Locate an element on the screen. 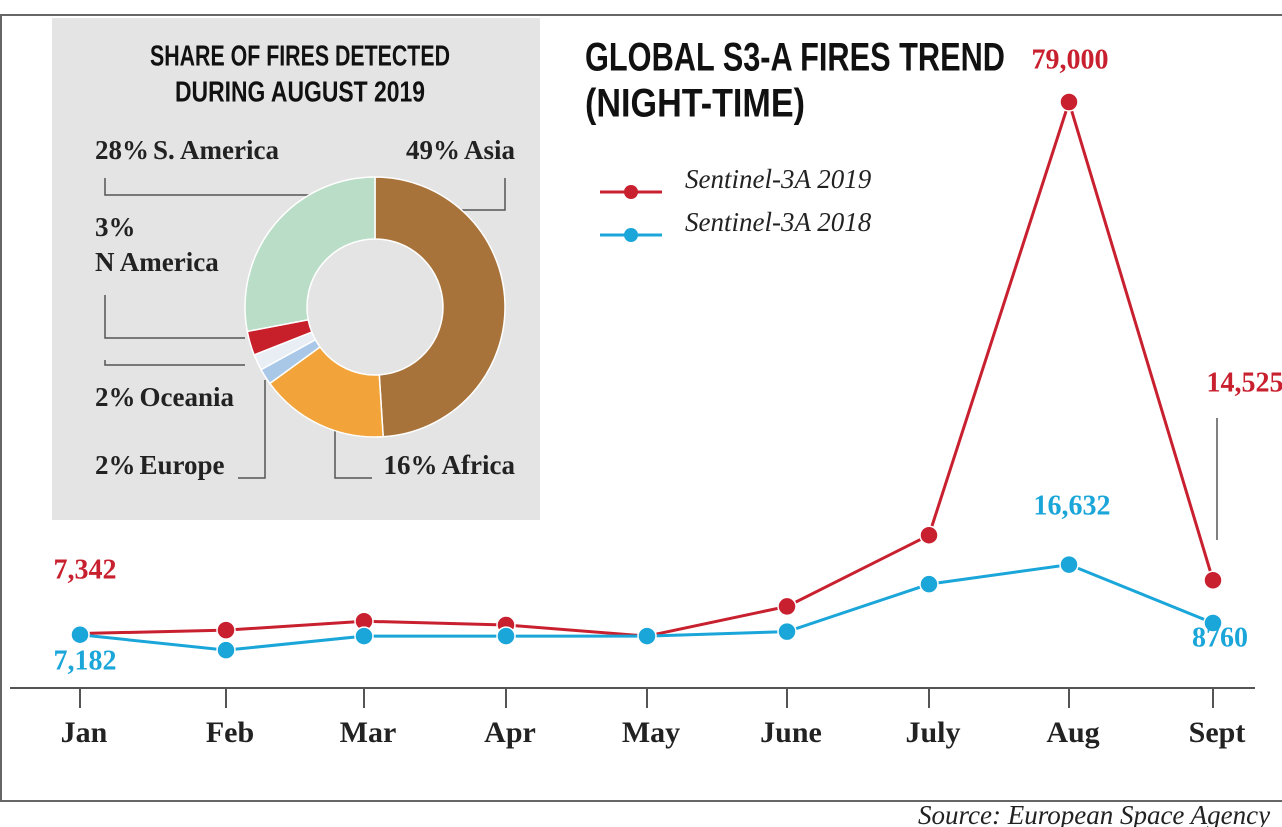 Image resolution: width=1282 pixels, height=827 pixels. data-label: 79,000 is located at coordinates (1070, 59).